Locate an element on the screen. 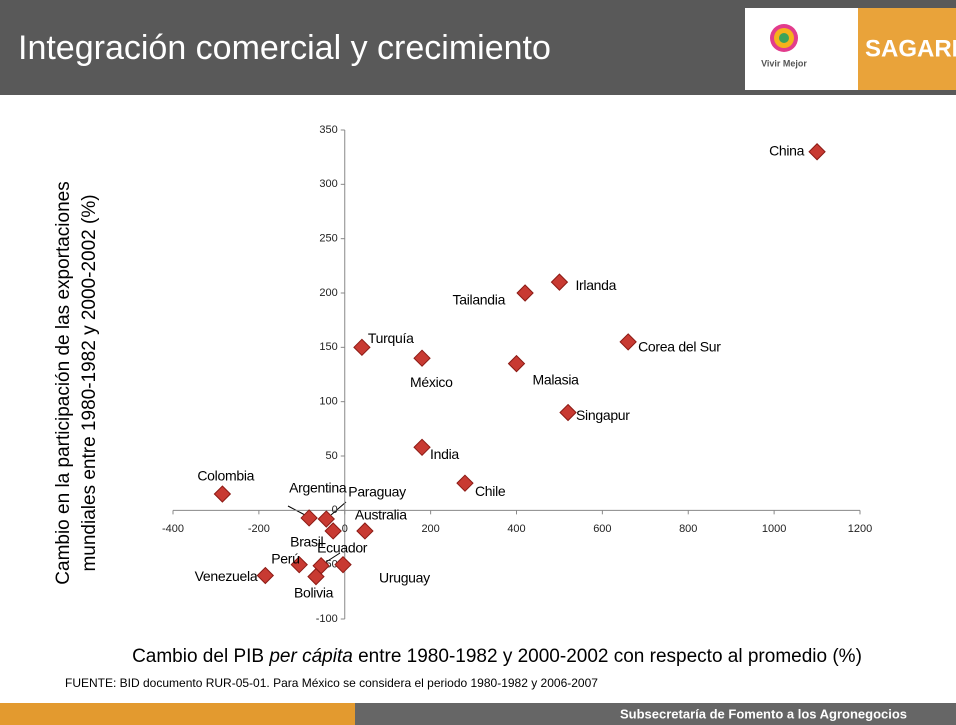 This screenshot has width=956, height=725. x-axis-title-part: per cápita is located at coordinates (310, 656).